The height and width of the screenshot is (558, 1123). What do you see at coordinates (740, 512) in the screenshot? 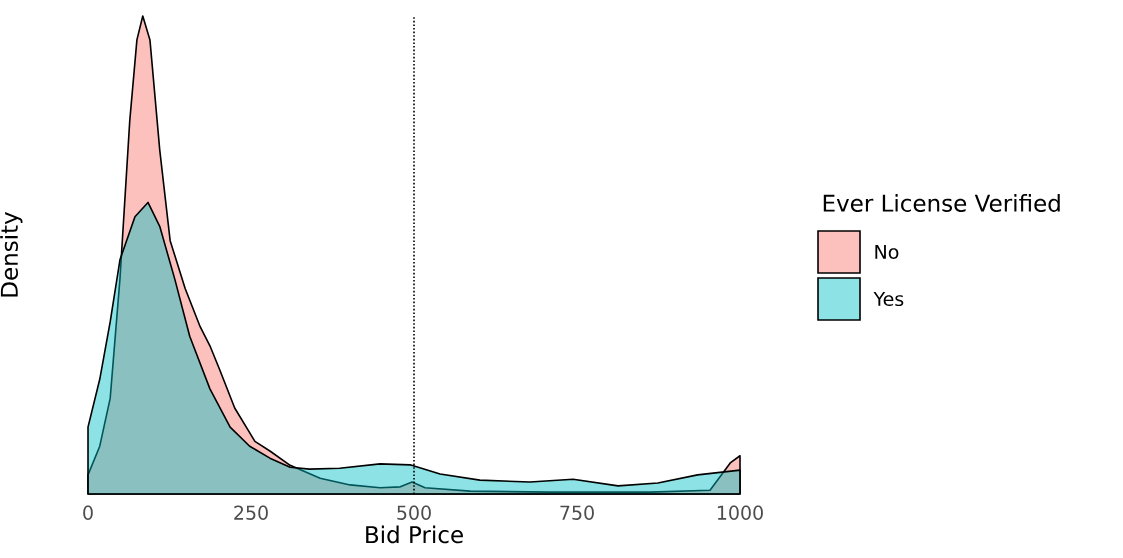
I see `x-tick-label: 1000` at bounding box center [740, 512].